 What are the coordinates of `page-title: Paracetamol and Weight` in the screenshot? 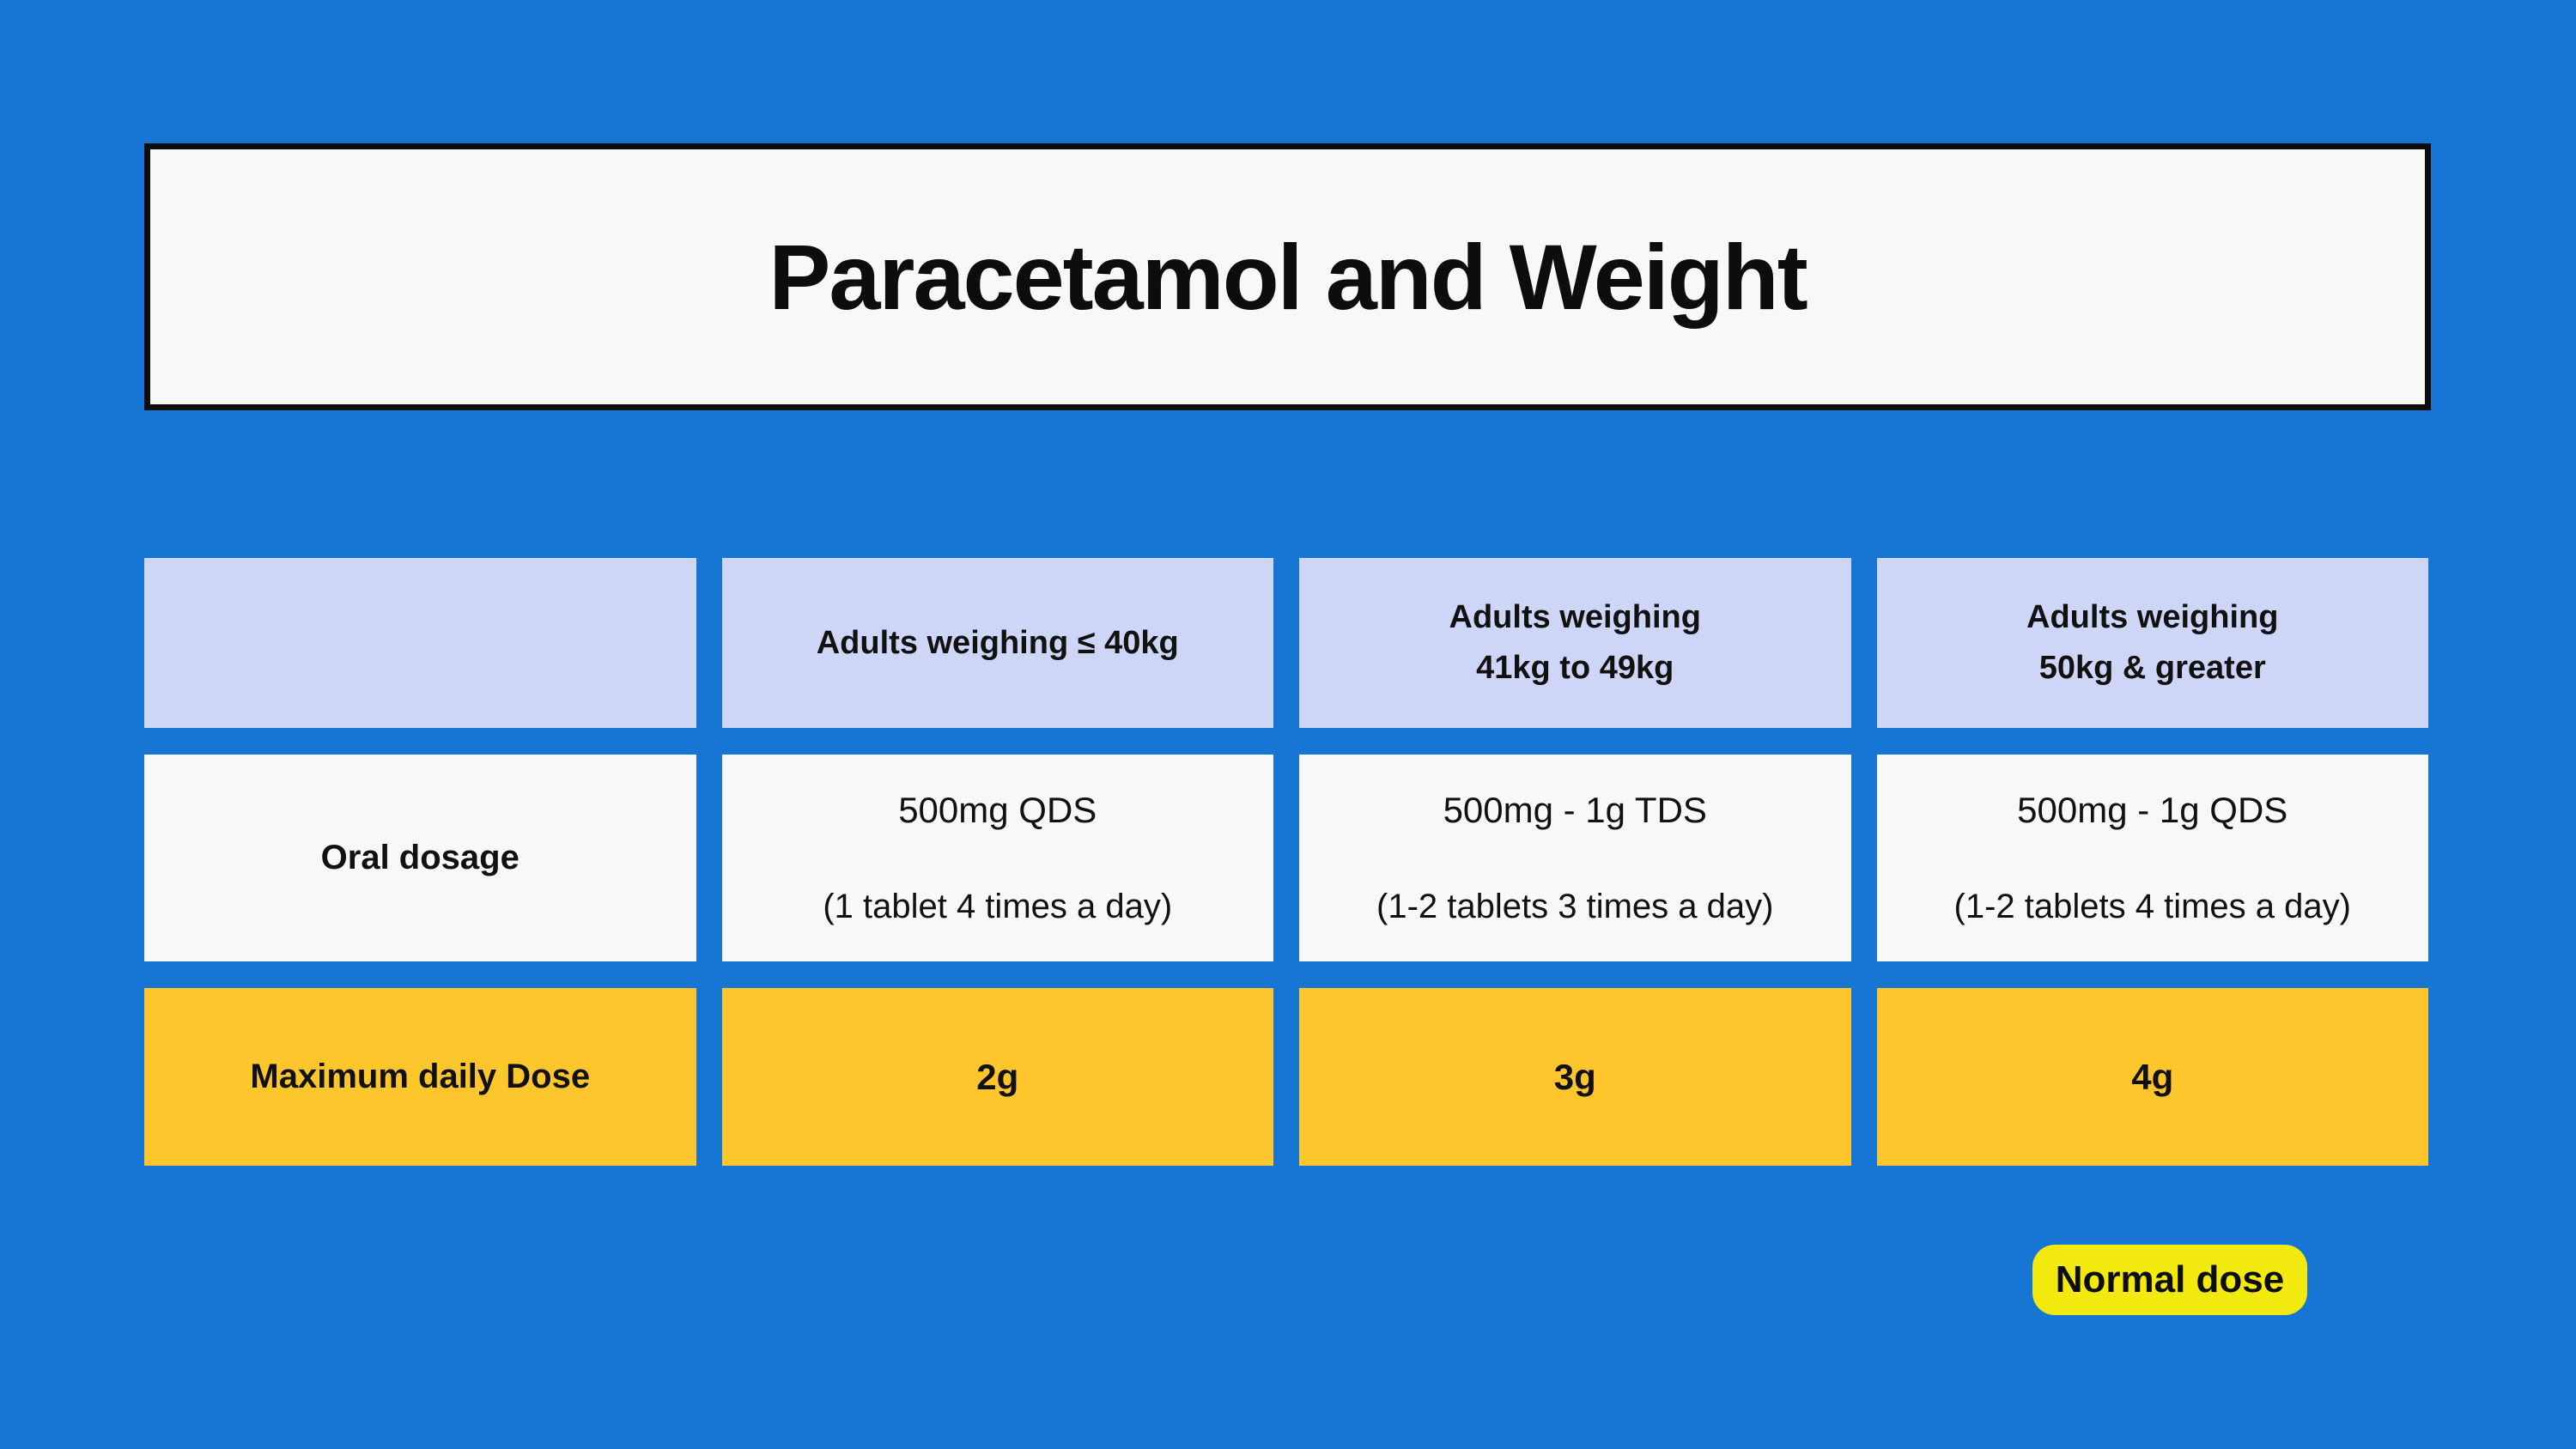 It's located at (1288, 277).